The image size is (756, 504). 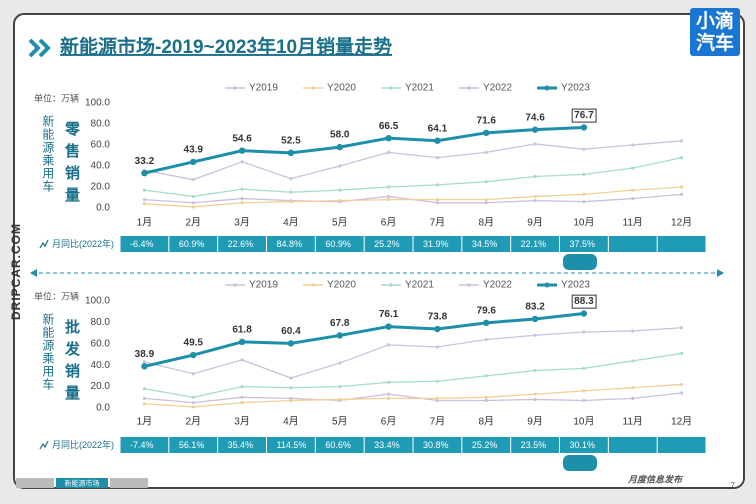 What do you see at coordinates (583, 422) in the screenshot?
I see `x-tick-label: 10月` at bounding box center [583, 422].